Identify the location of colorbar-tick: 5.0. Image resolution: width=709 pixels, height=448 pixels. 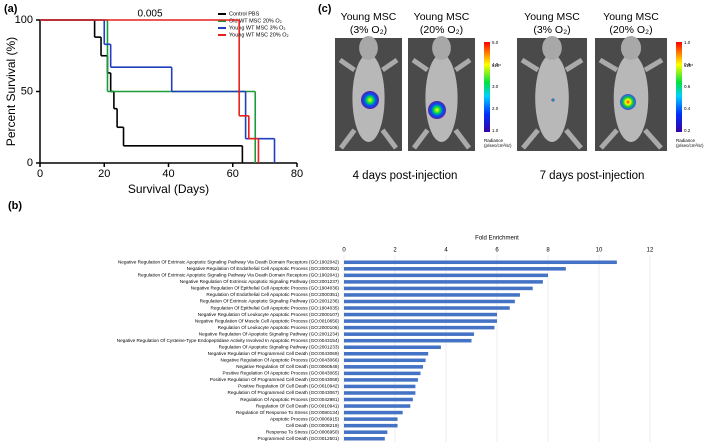
(495, 42).